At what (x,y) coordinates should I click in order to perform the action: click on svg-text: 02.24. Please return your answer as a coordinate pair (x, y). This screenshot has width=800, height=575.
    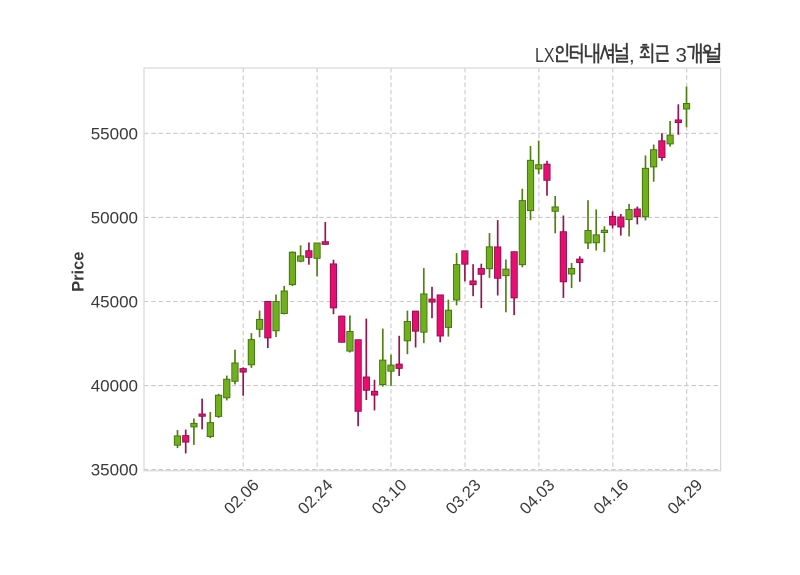
    Looking at the image, I should click on (316, 497).